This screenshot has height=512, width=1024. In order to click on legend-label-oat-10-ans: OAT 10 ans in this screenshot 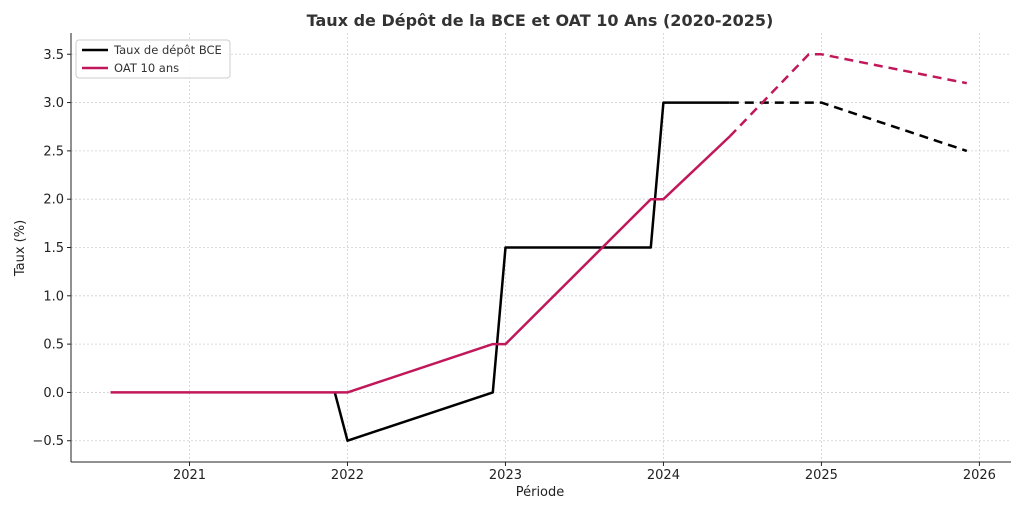, I will do `click(146, 68)`.